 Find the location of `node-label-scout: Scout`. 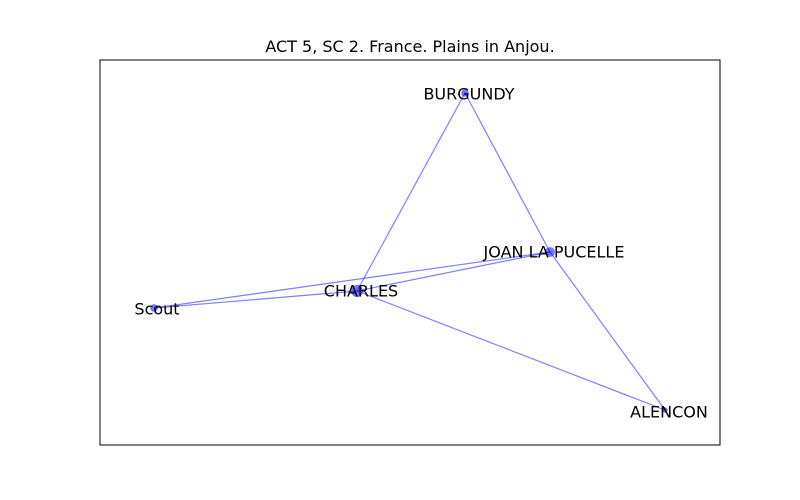

node-label-scout: Scout is located at coordinates (156, 309).